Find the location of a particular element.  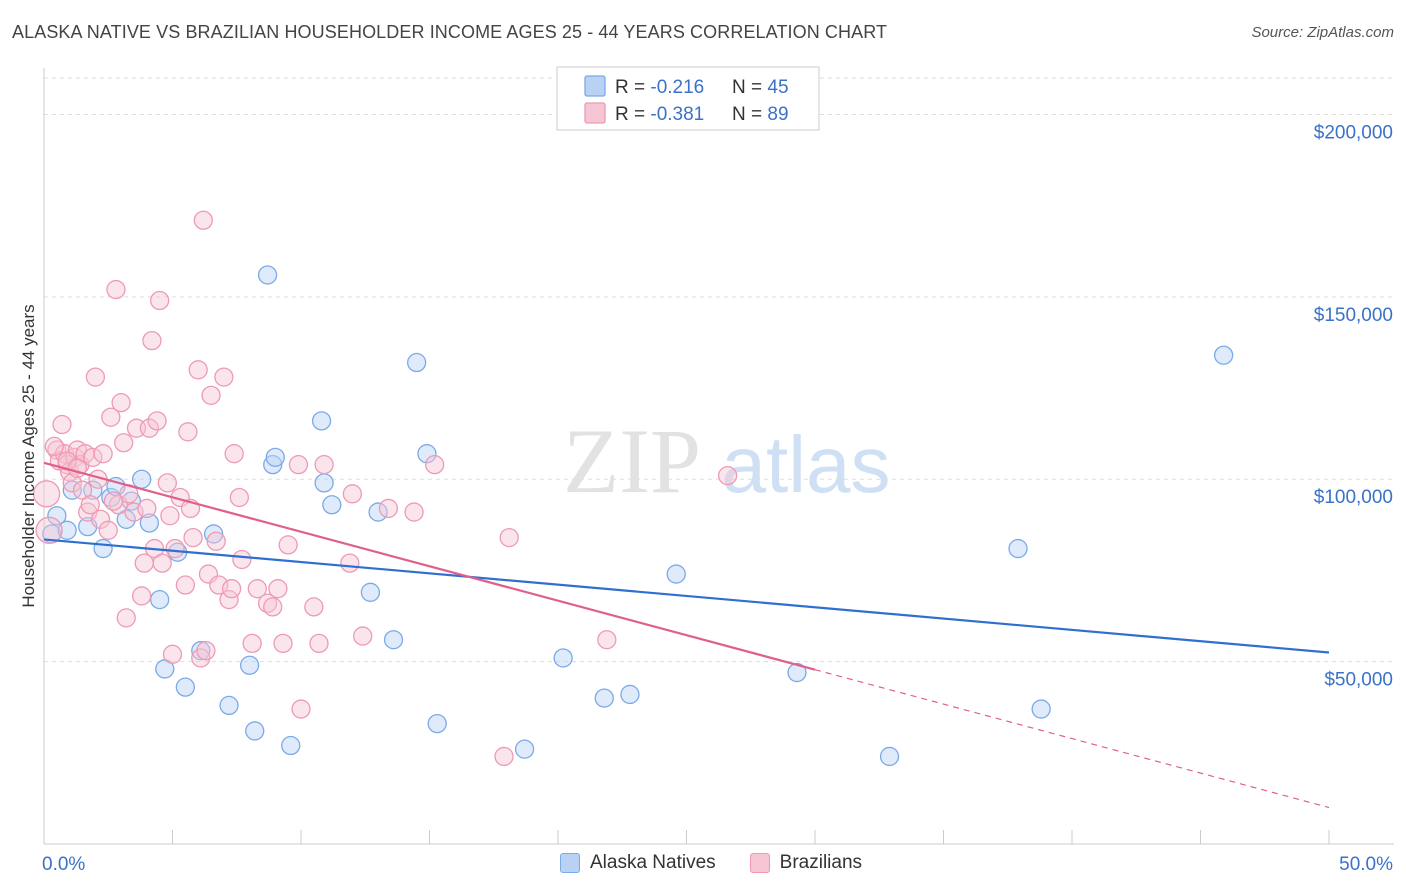

series-legend: Alaska Natives Brazilians is located at coordinates (711, 863).